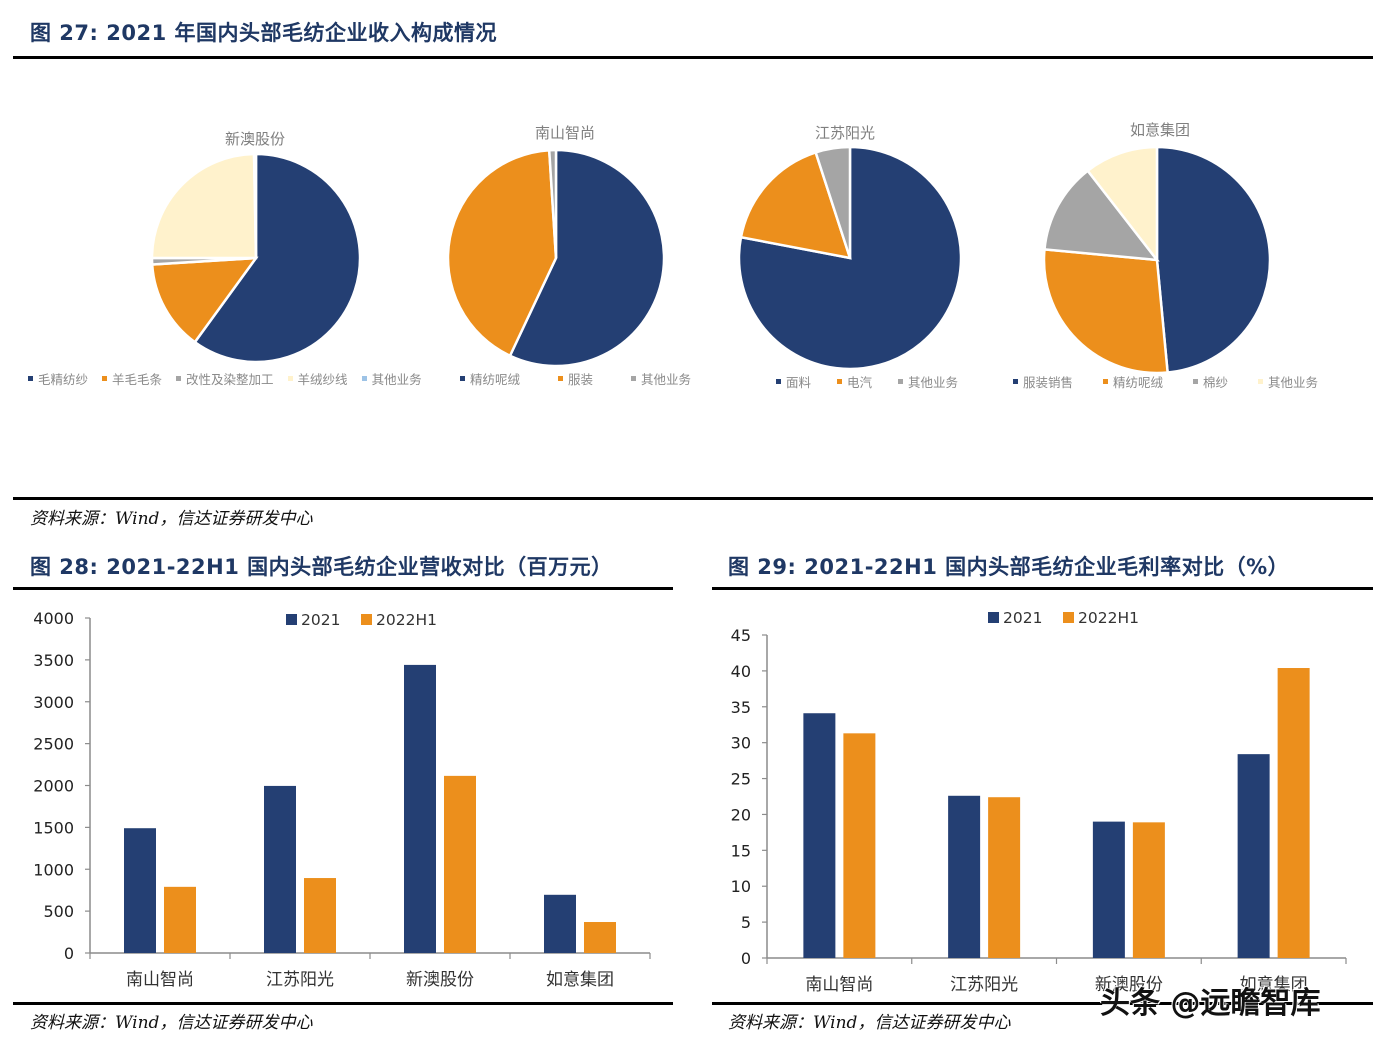 The image size is (1387, 1047). I want to click on svg-text: 如意集团, so click(580, 980).